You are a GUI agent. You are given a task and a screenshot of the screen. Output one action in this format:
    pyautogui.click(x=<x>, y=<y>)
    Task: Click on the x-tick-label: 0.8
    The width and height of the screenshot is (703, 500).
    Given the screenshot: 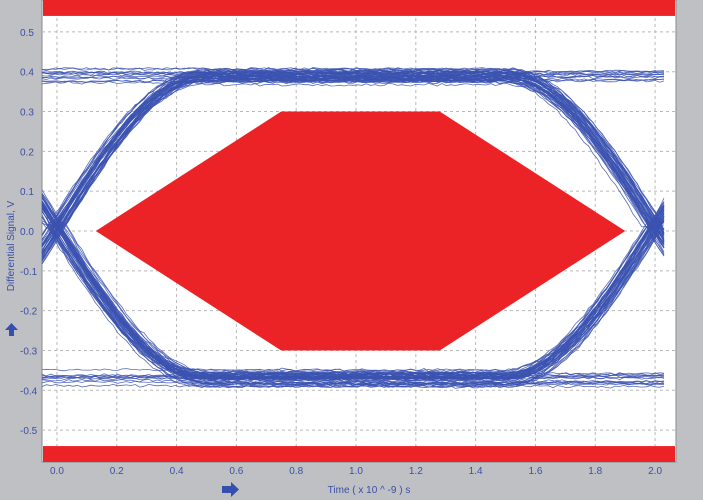 What is the action you would take?
    pyautogui.click(x=296, y=471)
    